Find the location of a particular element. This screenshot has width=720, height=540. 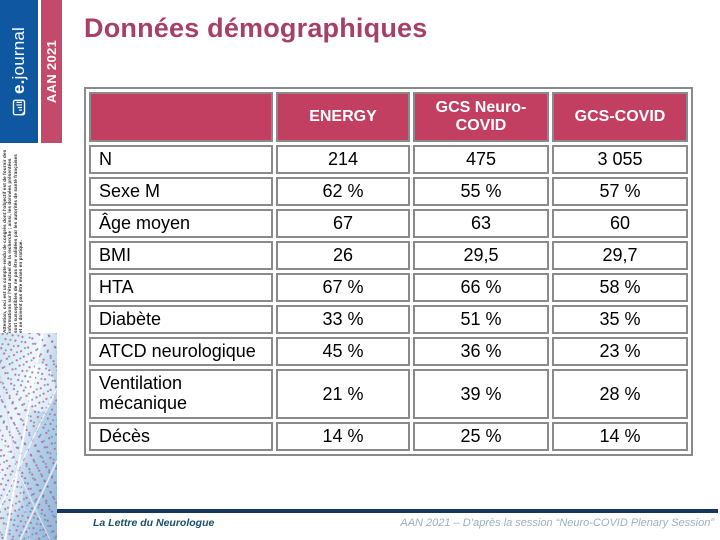

journal-logo-text: e.journal is located at coordinates (19, 60).